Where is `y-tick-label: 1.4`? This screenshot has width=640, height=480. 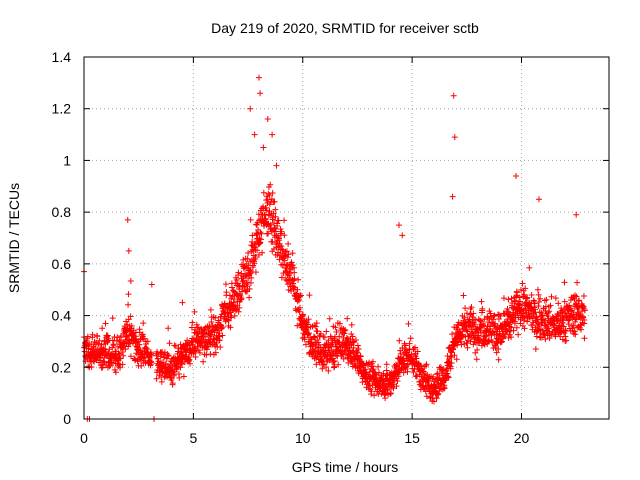
y-tick-label: 1.4 is located at coordinates (62, 57).